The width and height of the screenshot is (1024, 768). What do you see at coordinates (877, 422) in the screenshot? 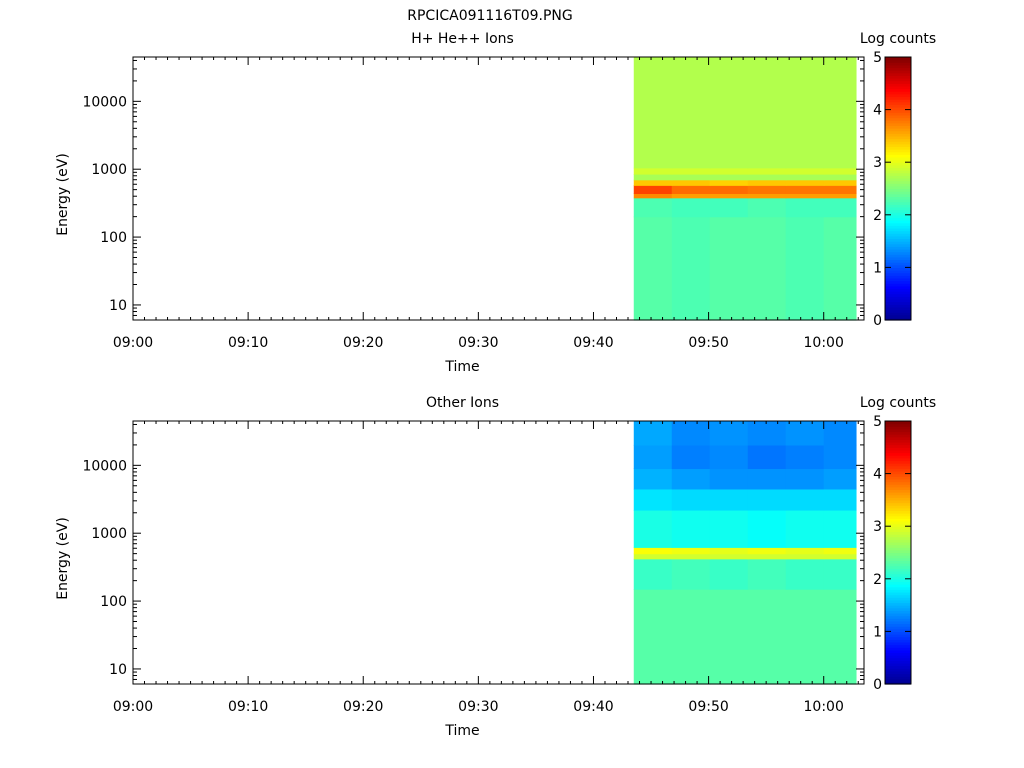
I see `colorbar-tick-label: 5` at bounding box center [877, 422].